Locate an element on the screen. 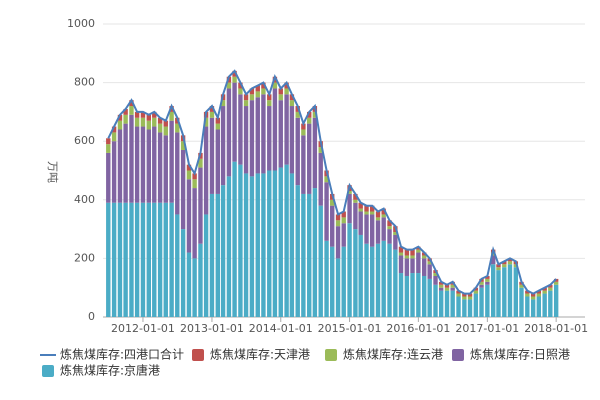 The height and width of the screenshot is (400, 600). legend-label: 炼焦煤库存:天津港 is located at coordinates (260, 354).